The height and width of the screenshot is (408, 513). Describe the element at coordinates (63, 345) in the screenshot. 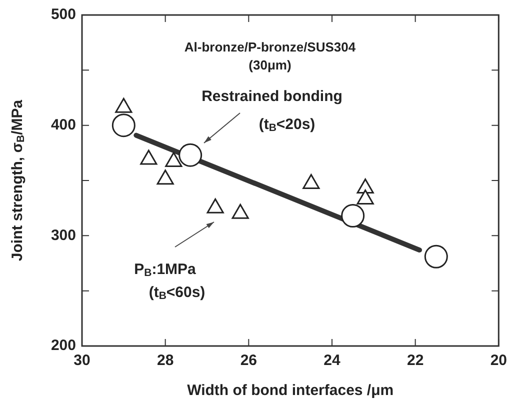

I see `y-tick-label: 200` at that location.